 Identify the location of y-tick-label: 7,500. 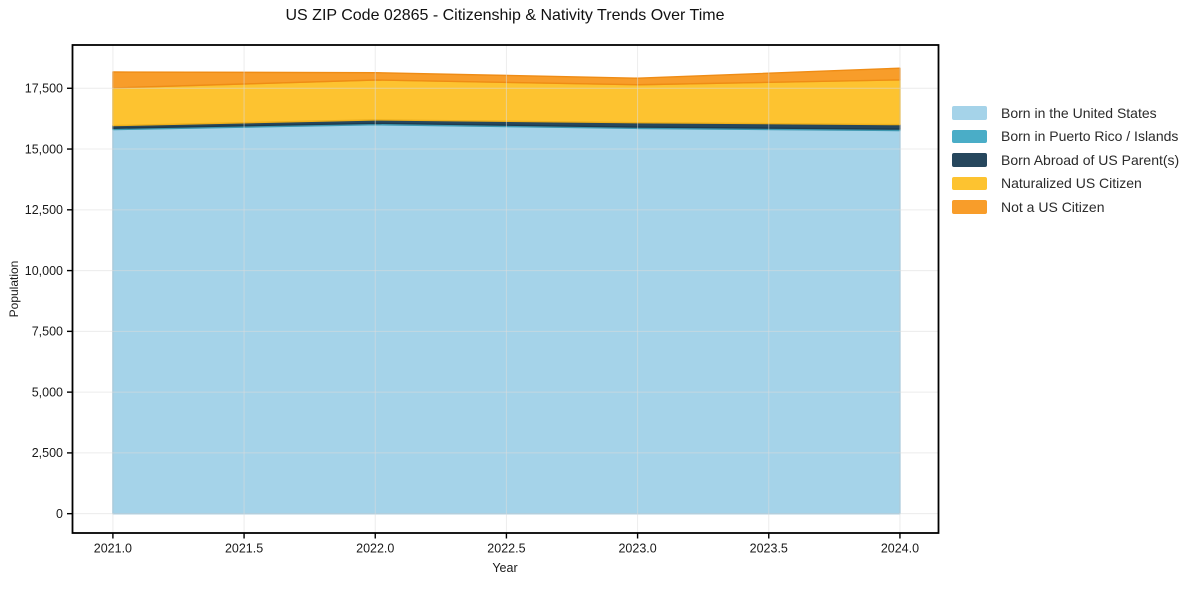
(47, 332).